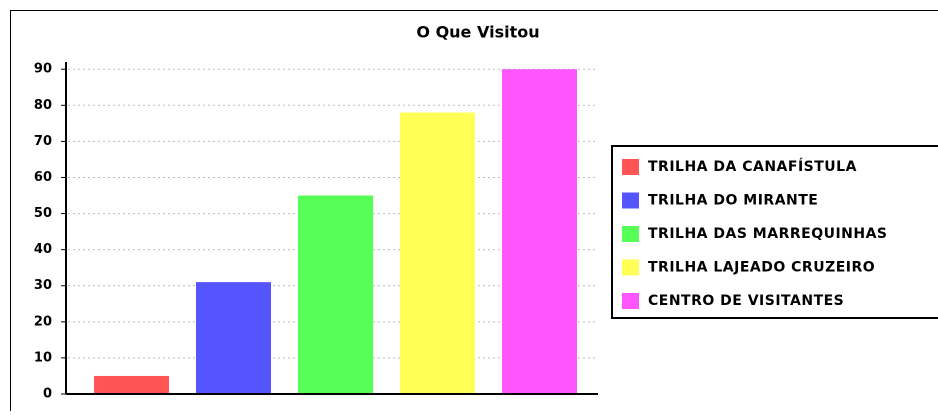 This screenshot has height=415, width=938. I want to click on y-tick-label: 40, so click(43, 249).